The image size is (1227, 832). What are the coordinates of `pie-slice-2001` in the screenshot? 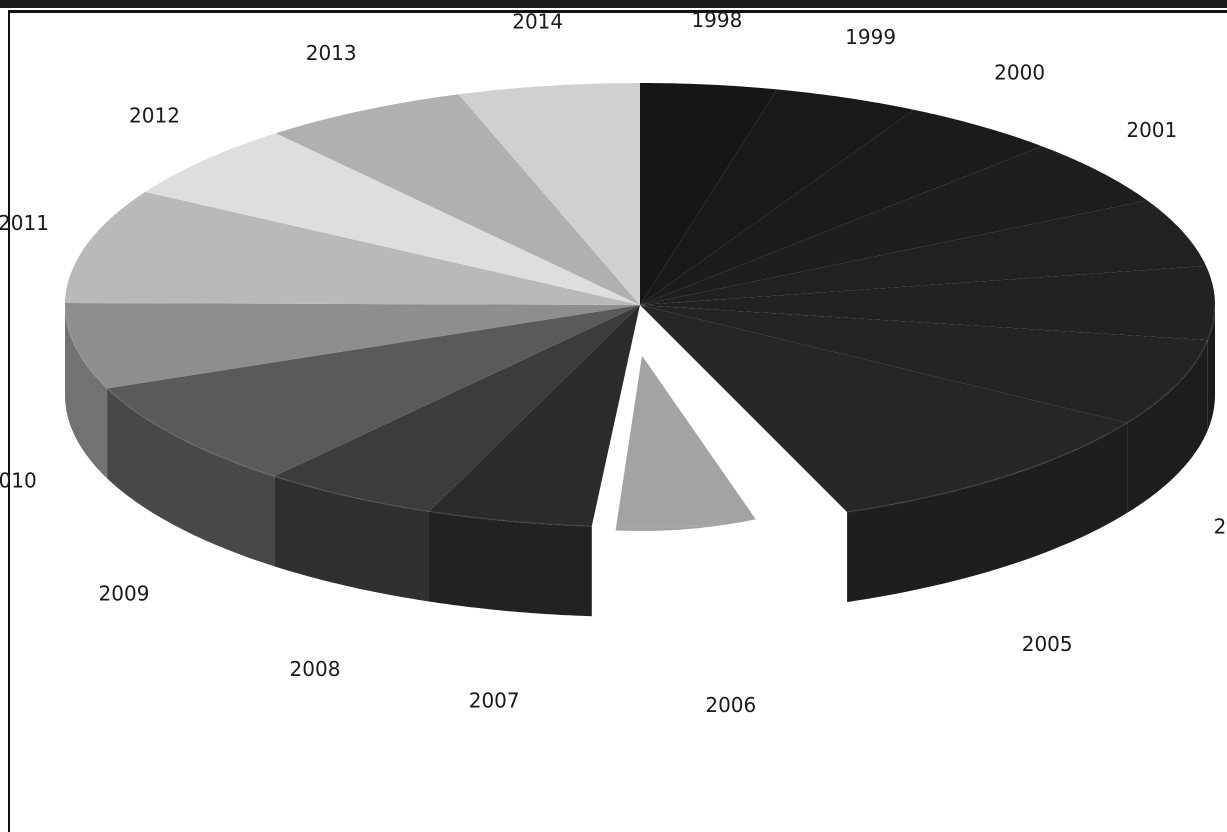 It's located at (894, 225).